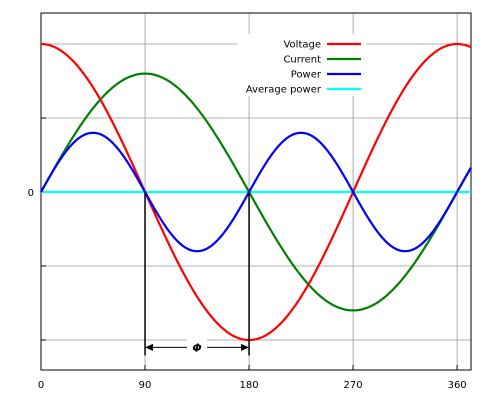 Image resolution: width=500 pixels, height=412 pixels. Describe the element at coordinates (457, 385) in the screenshot. I see `x-tick-label: 360` at that location.